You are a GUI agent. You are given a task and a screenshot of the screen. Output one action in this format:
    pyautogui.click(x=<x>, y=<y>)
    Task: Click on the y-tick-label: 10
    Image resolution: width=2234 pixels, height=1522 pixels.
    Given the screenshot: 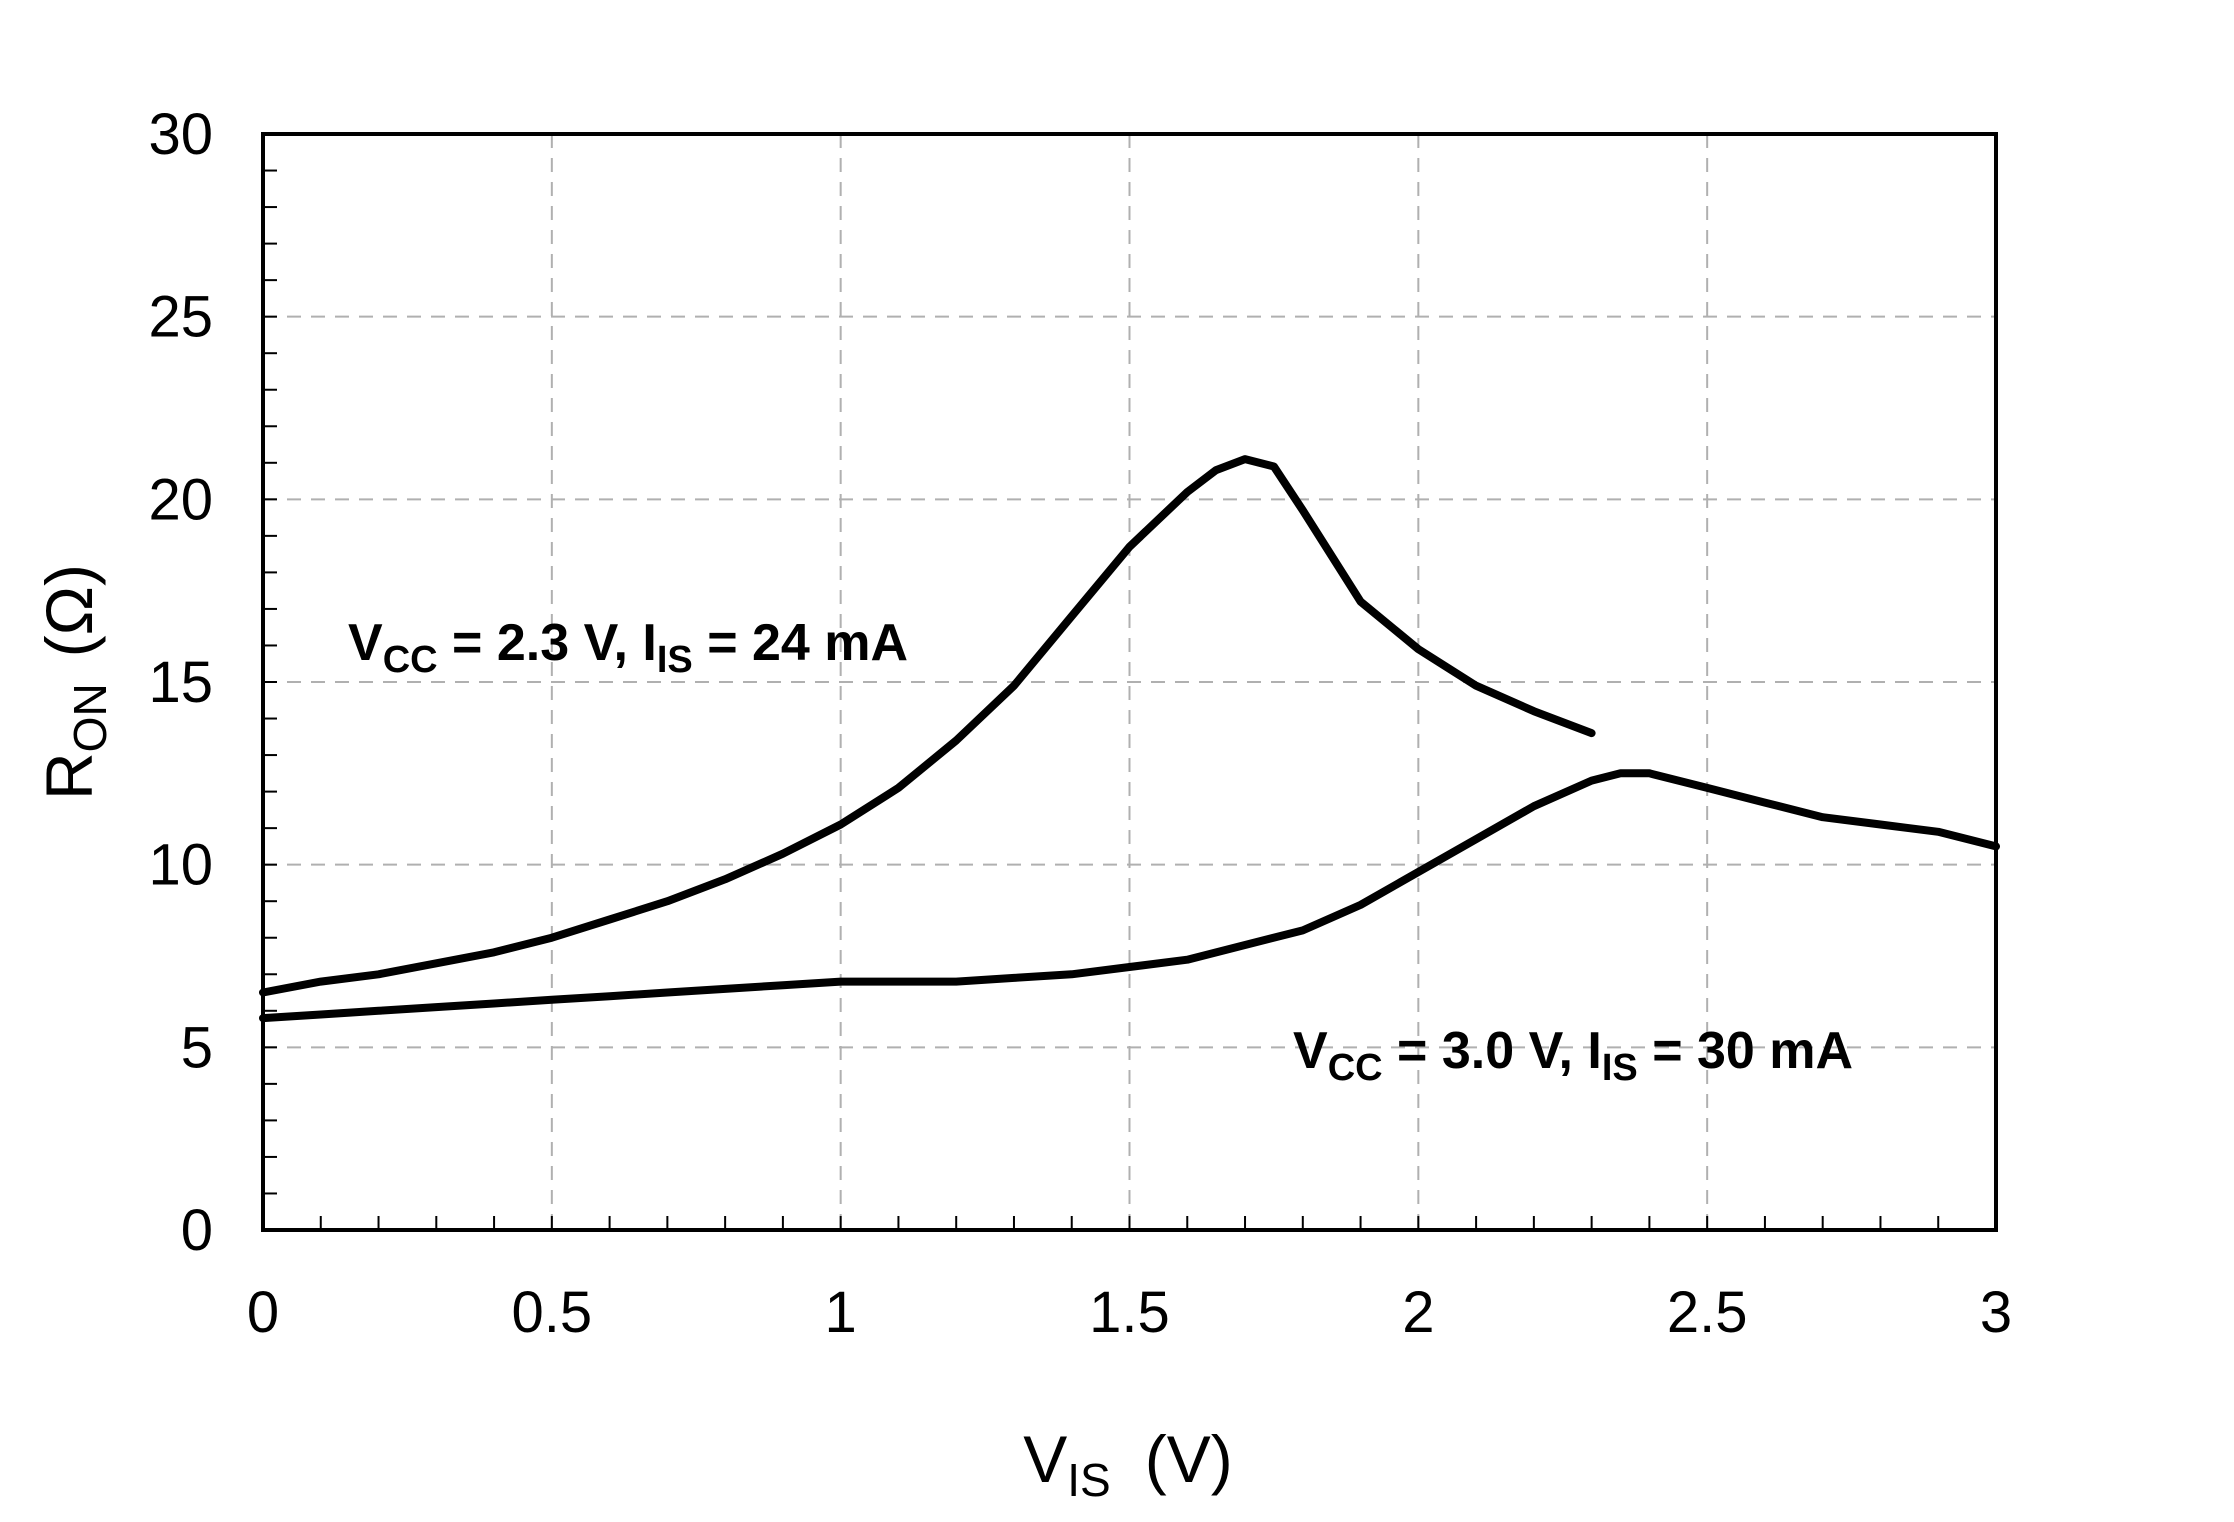 What is the action you would take?
    pyautogui.click(x=180, y=865)
    